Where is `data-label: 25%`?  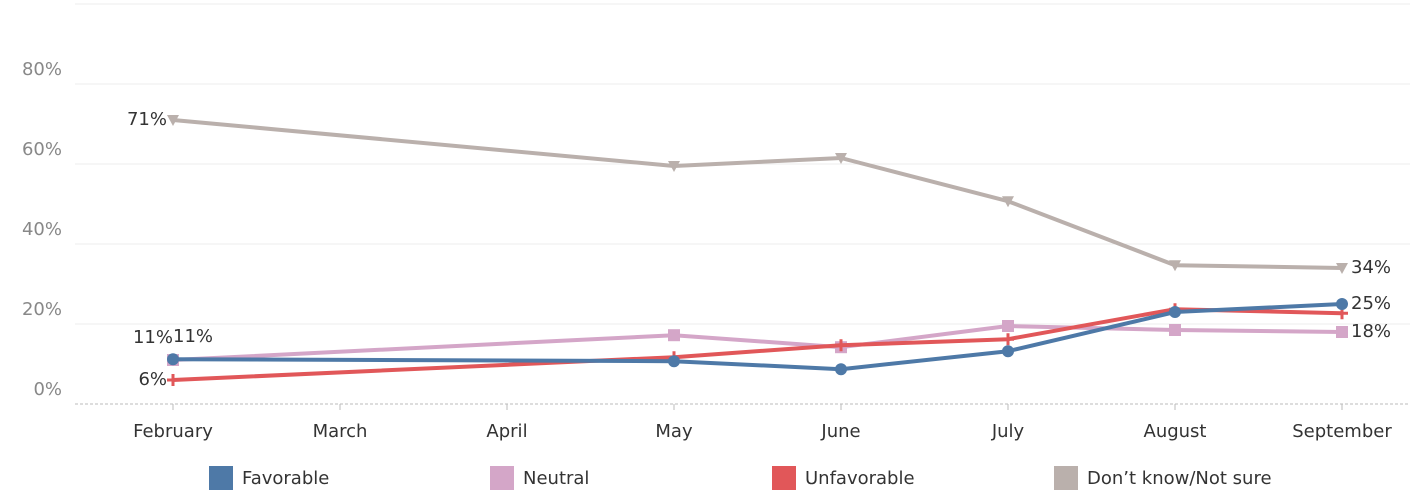 data-label: 25% is located at coordinates (1371, 303).